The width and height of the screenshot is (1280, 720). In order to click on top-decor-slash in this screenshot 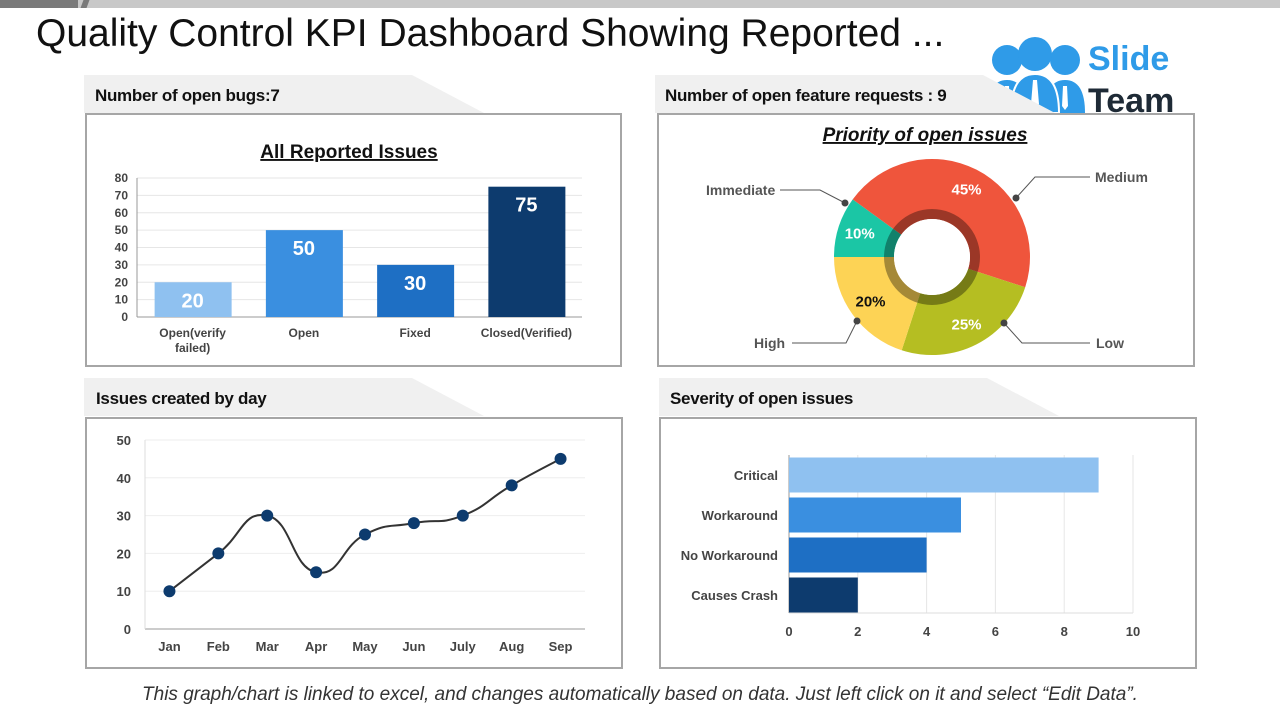, I will do `click(39, 4)`.